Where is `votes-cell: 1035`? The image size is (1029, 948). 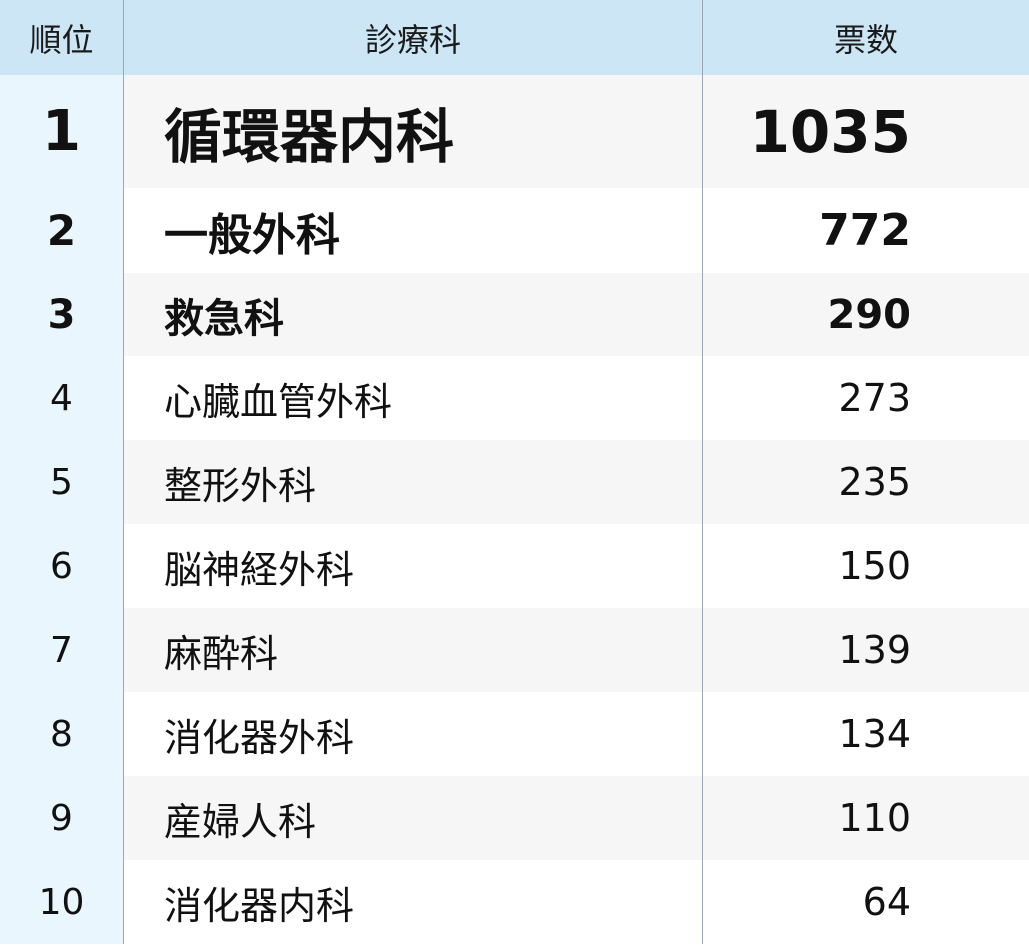
votes-cell: 1035 is located at coordinates (866, 131).